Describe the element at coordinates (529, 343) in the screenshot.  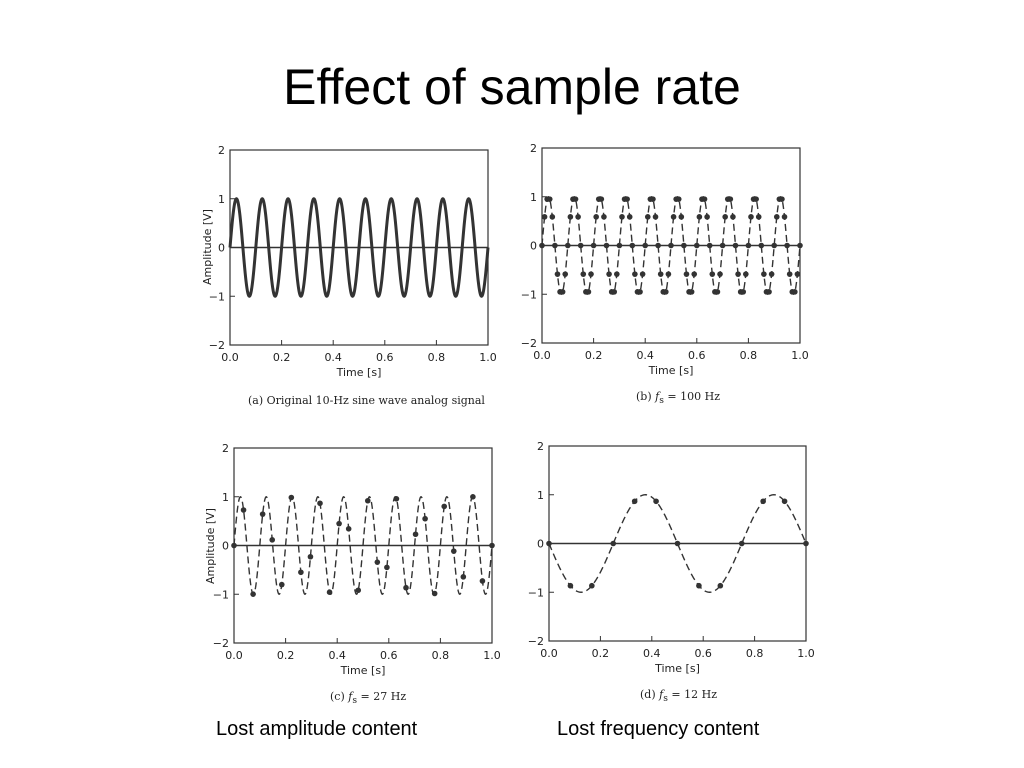
I see `y-tick-label: −2` at that location.